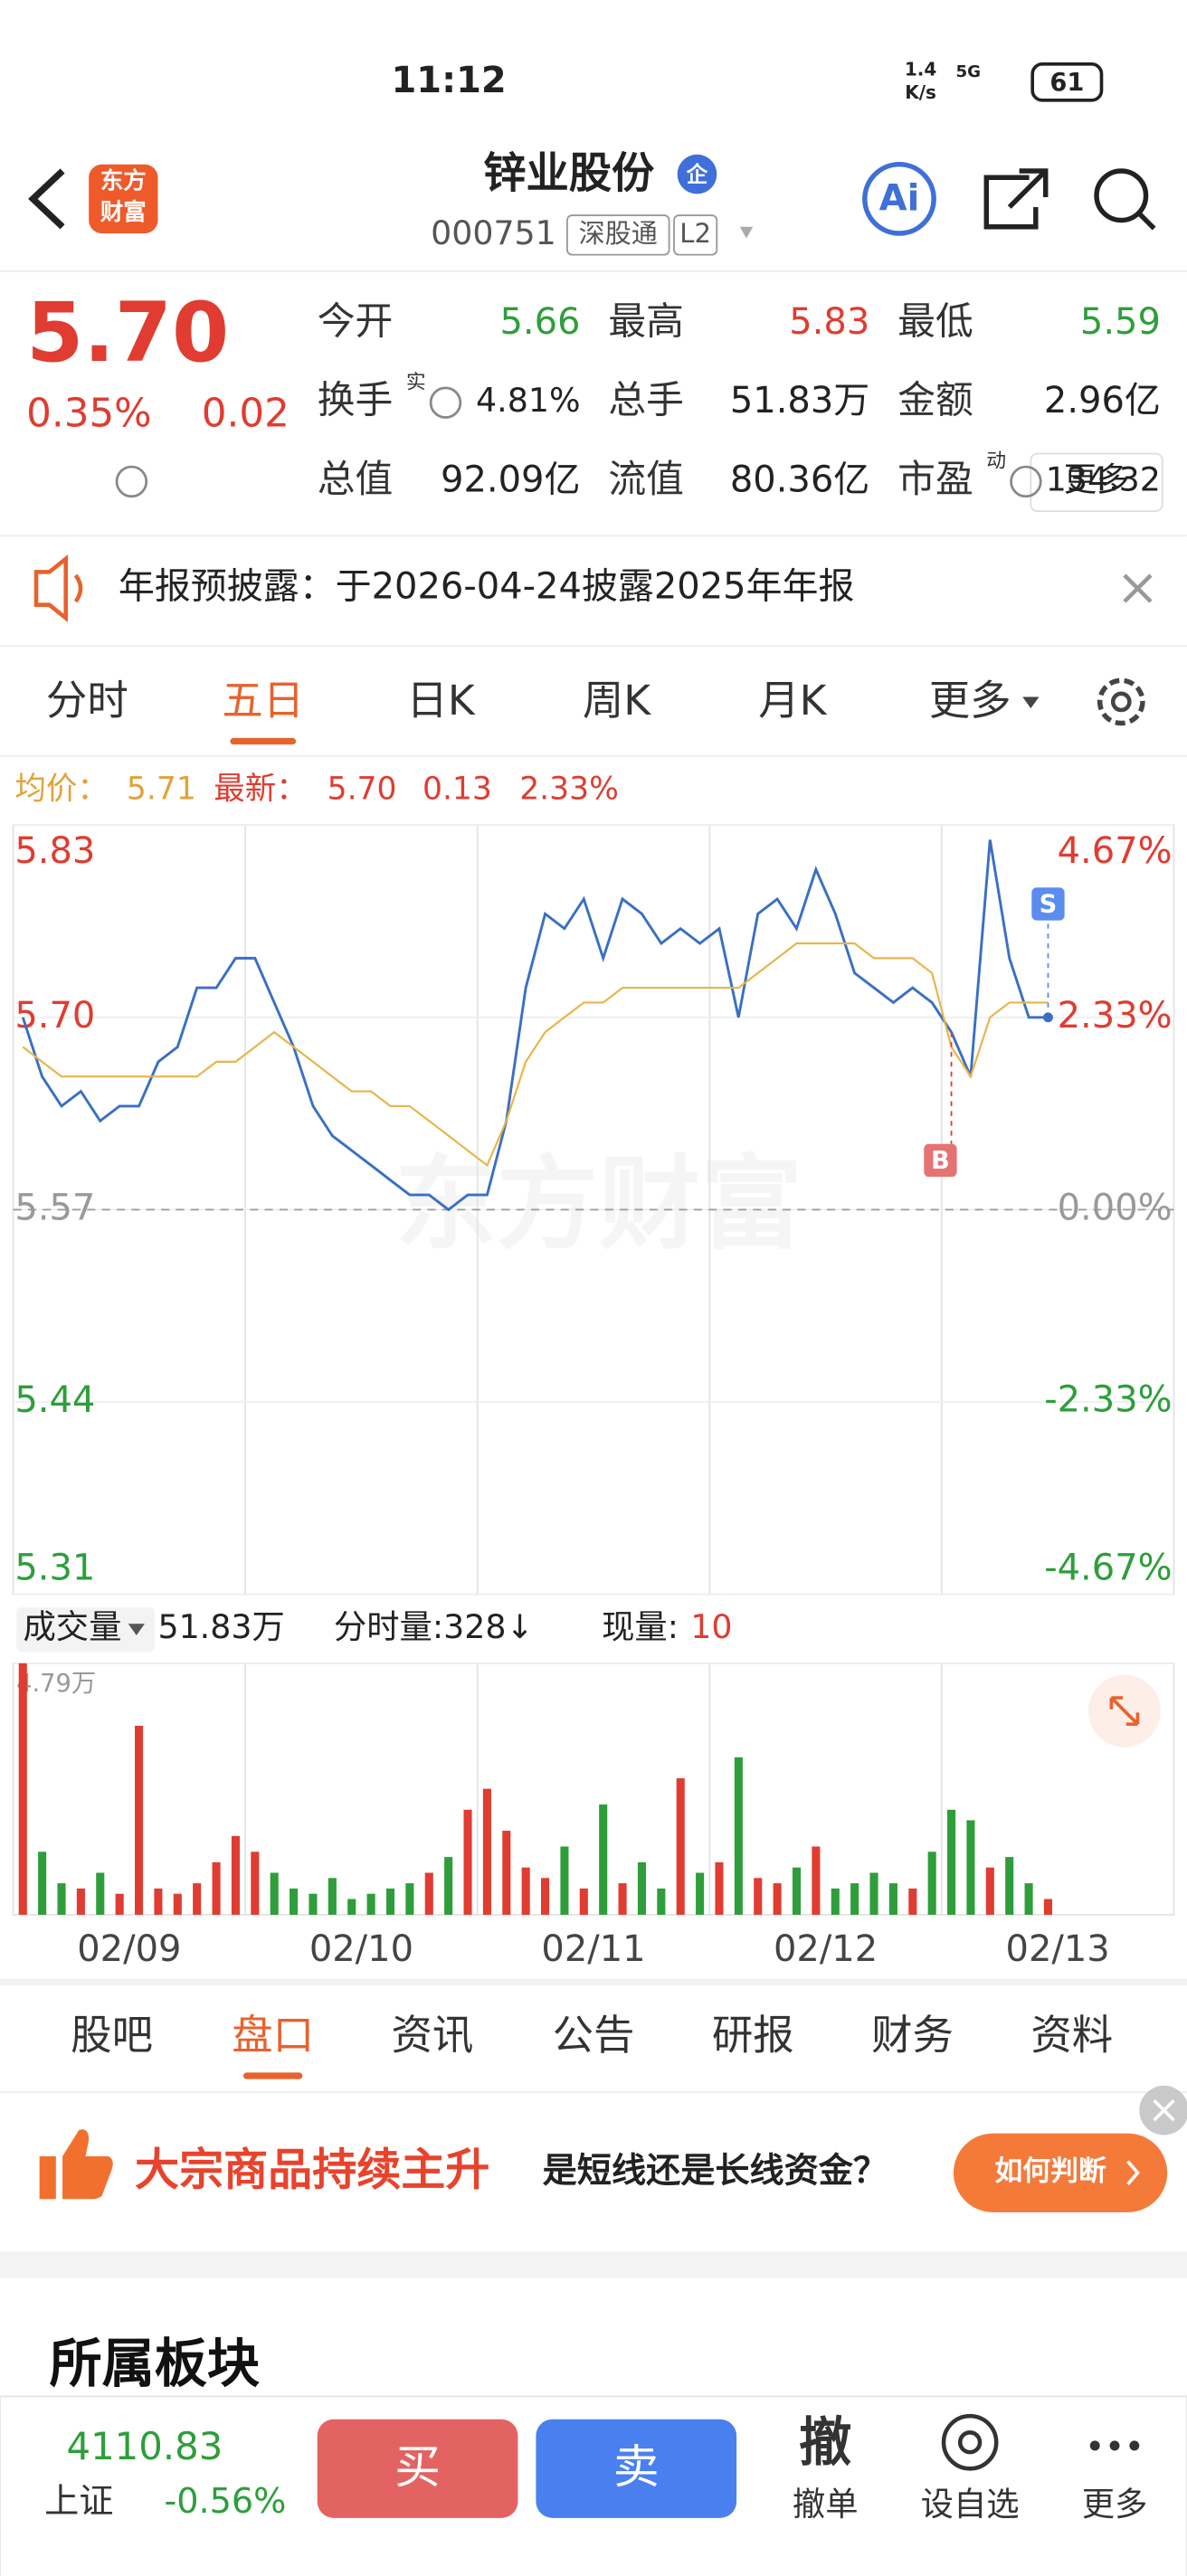  Describe the element at coordinates (1121, 702) in the screenshot. I see `settings-button` at that location.